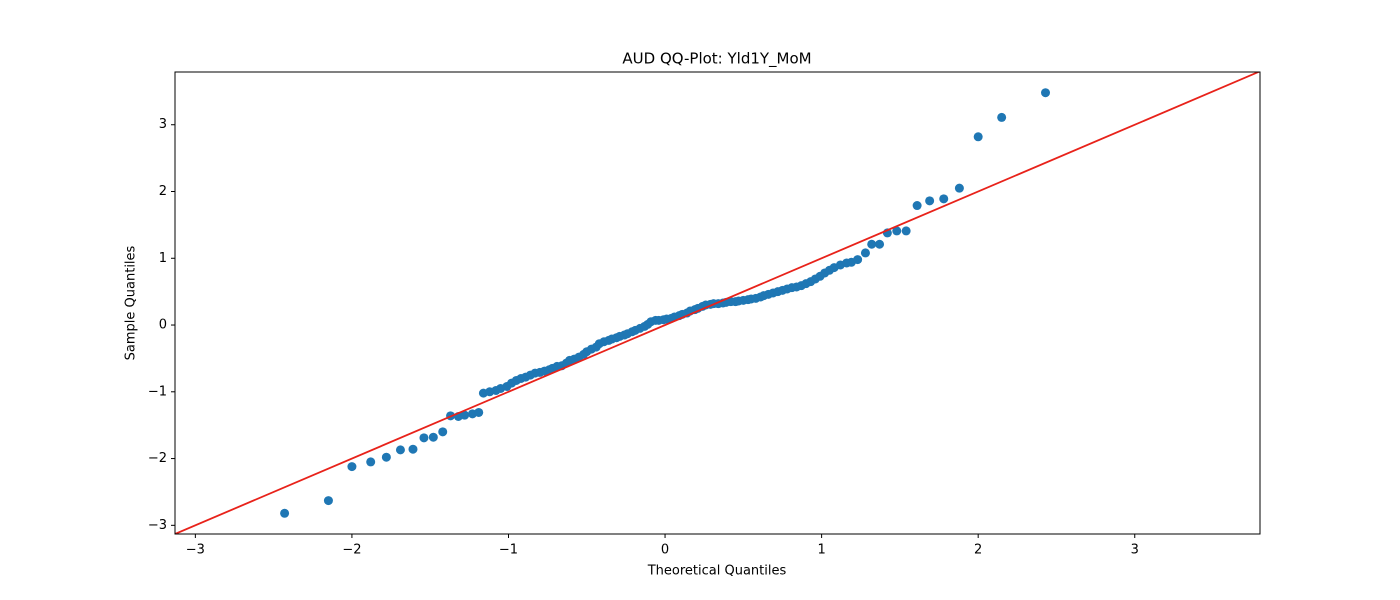 Image resolution: width=1400 pixels, height=600 pixels. I want to click on x-tick-label: 2, so click(978, 550).